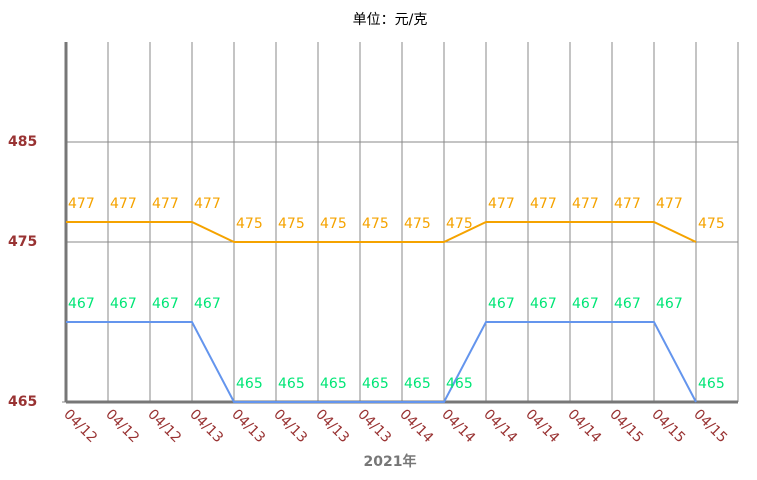 This screenshot has width=757, height=480. I want to click on chart-title: 单位：元/克, so click(390, 20).